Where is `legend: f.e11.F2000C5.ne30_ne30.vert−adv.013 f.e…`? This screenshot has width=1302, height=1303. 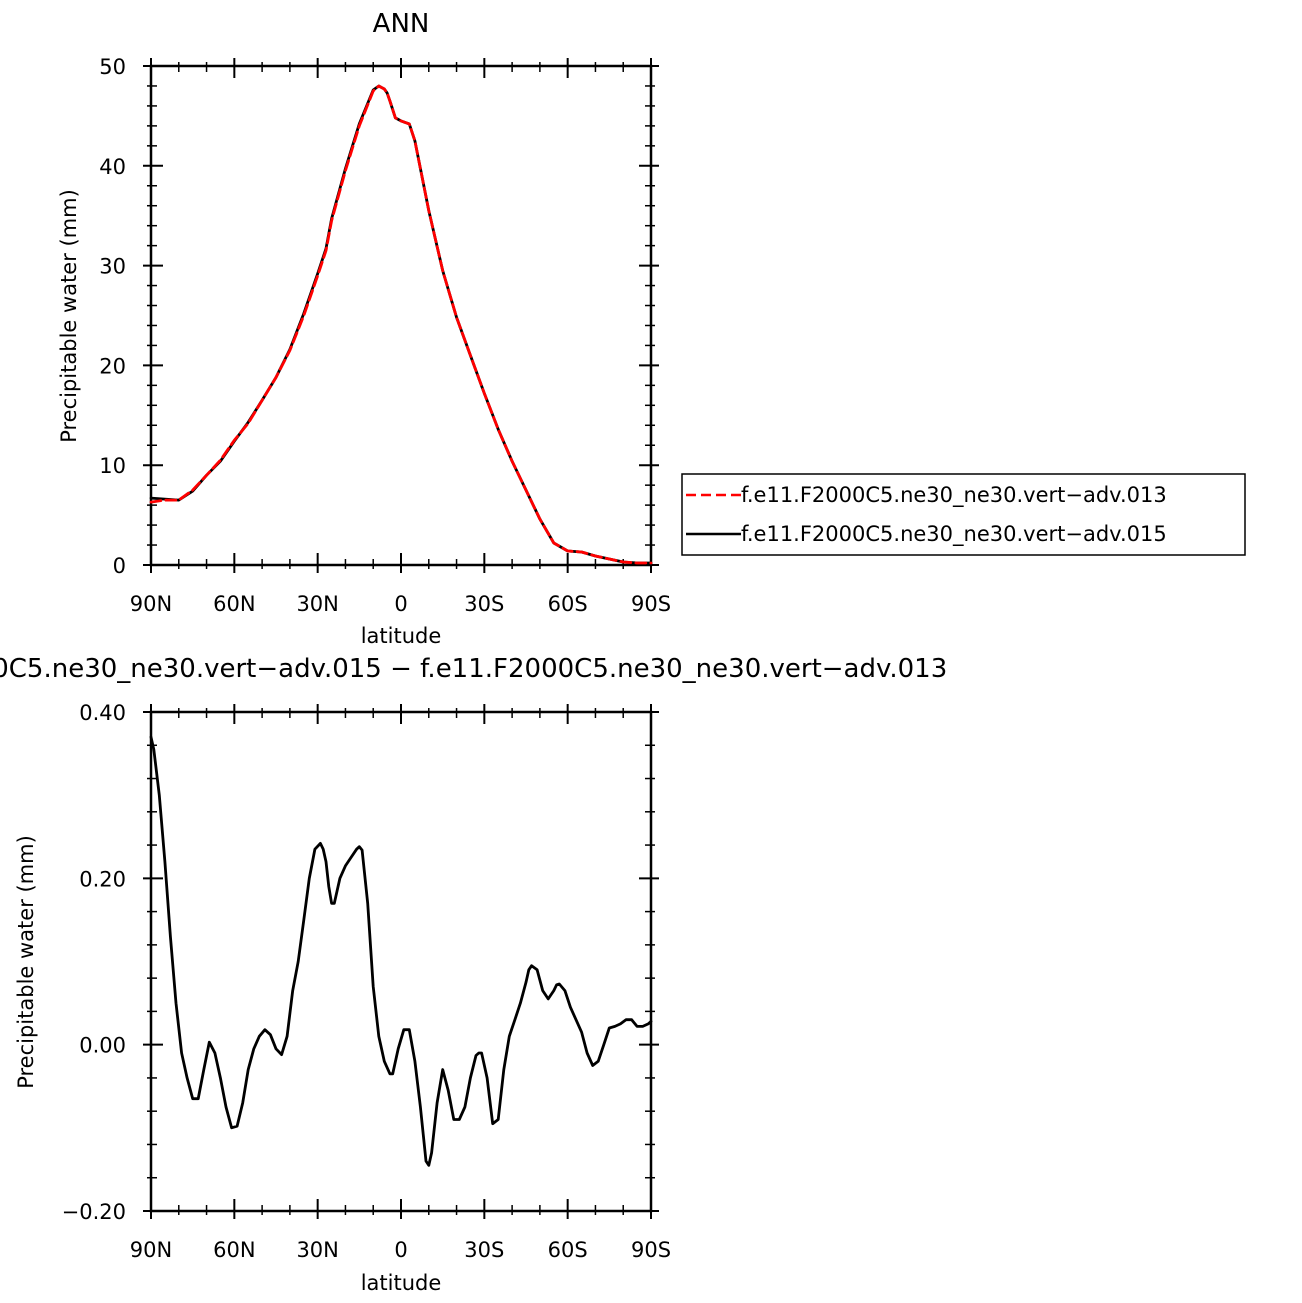 legend: f.e11.F2000C5.ne30_ne30.vert−adv.013 f.e… is located at coordinates (963, 514).